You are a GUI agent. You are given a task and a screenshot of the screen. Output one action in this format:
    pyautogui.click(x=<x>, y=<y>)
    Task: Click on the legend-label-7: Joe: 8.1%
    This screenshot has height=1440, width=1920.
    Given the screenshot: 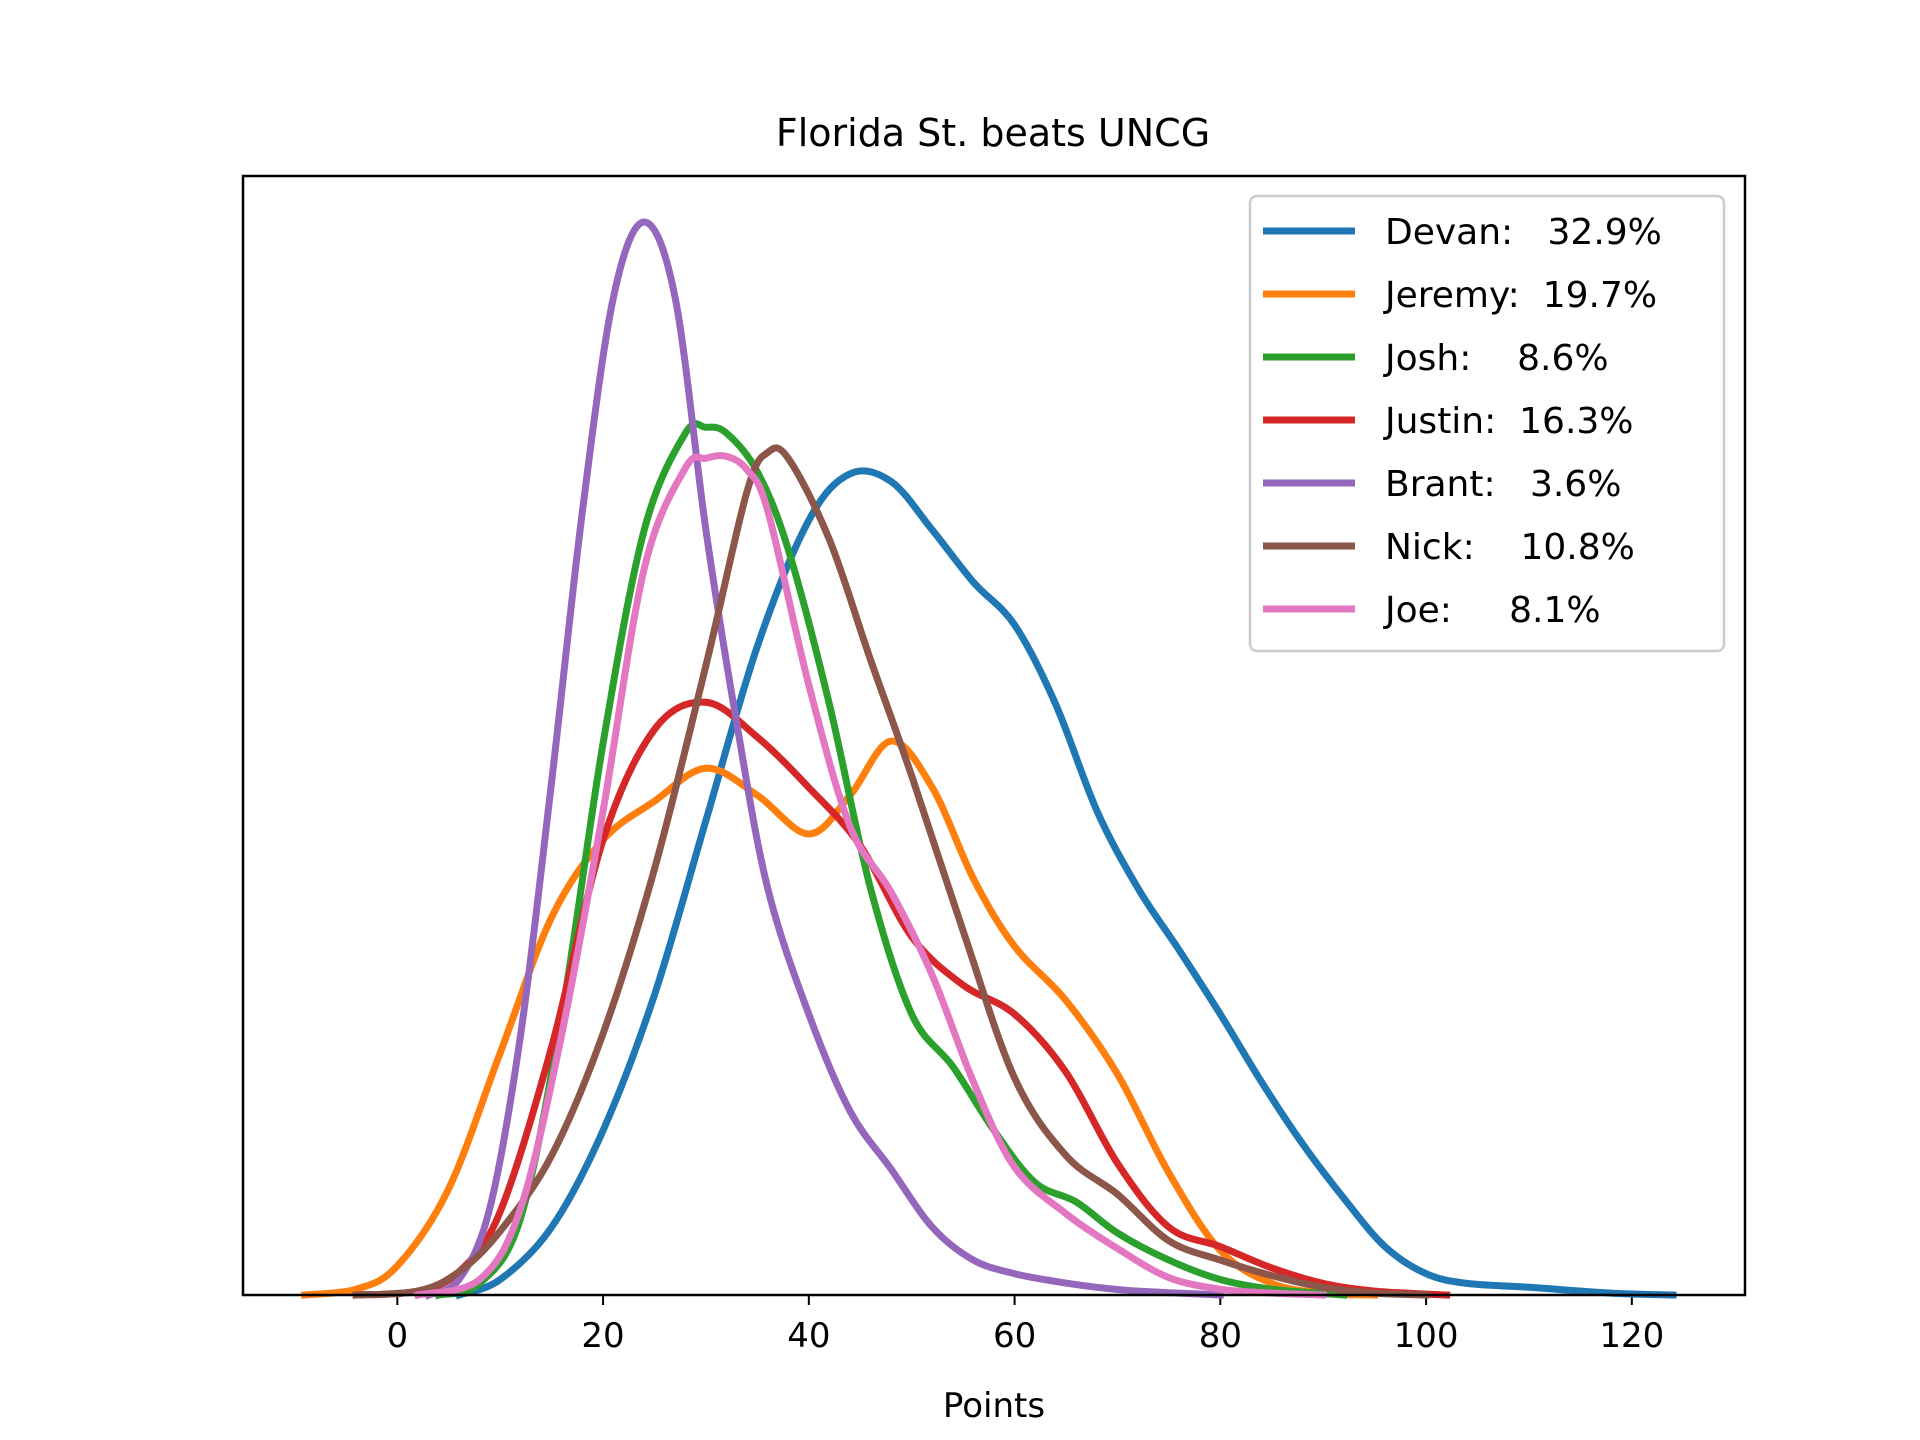 What is the action you would take?
    pyautogui.click(x=1492, y=610)
    